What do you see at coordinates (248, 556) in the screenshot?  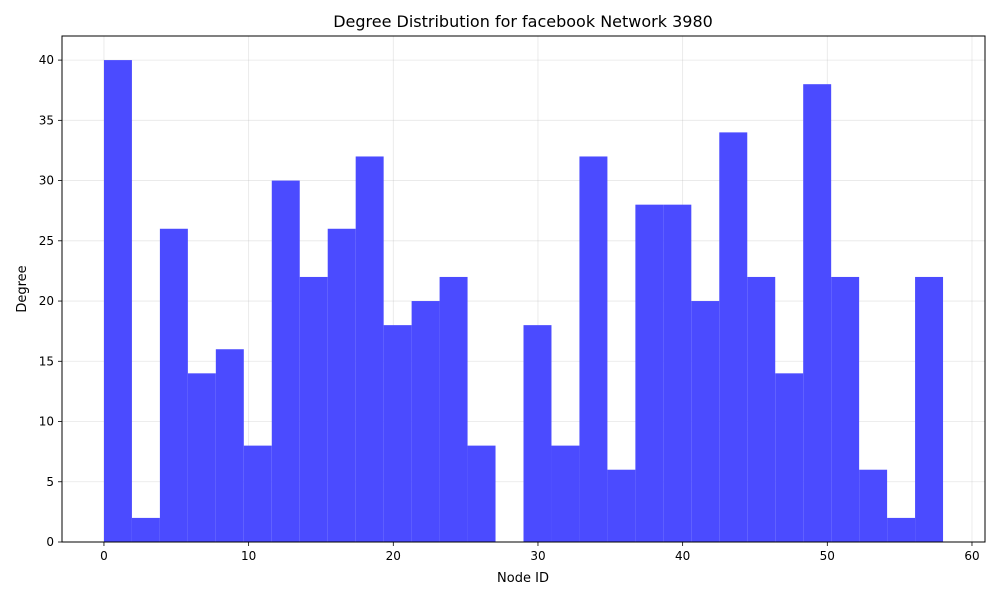 I see `x-tick-label: 10` at bounding box center [248, 556].